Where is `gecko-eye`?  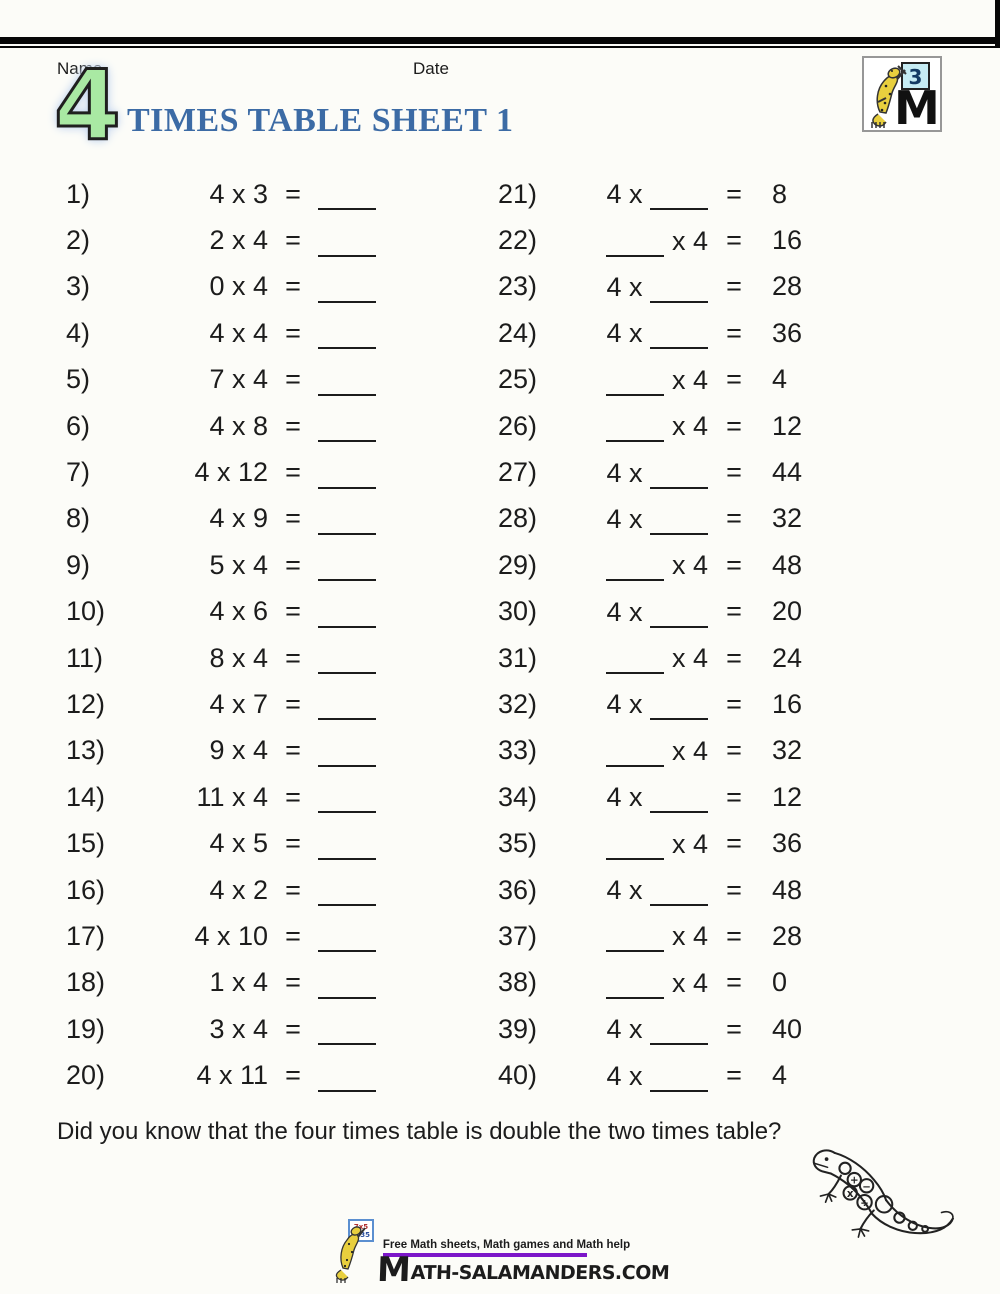
gecko-eye is located at coordinates (826, 1159).